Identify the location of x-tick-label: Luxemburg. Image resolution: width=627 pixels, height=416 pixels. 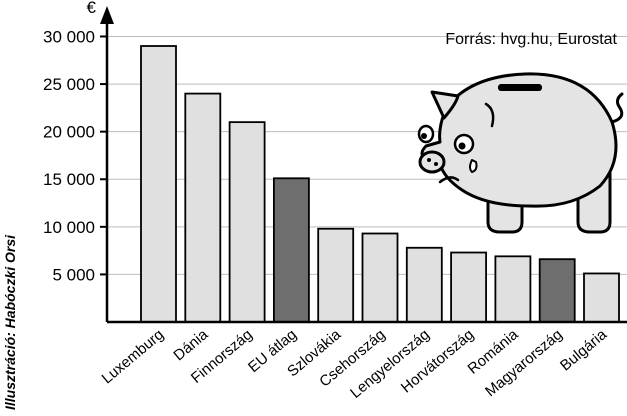
(133, 356).